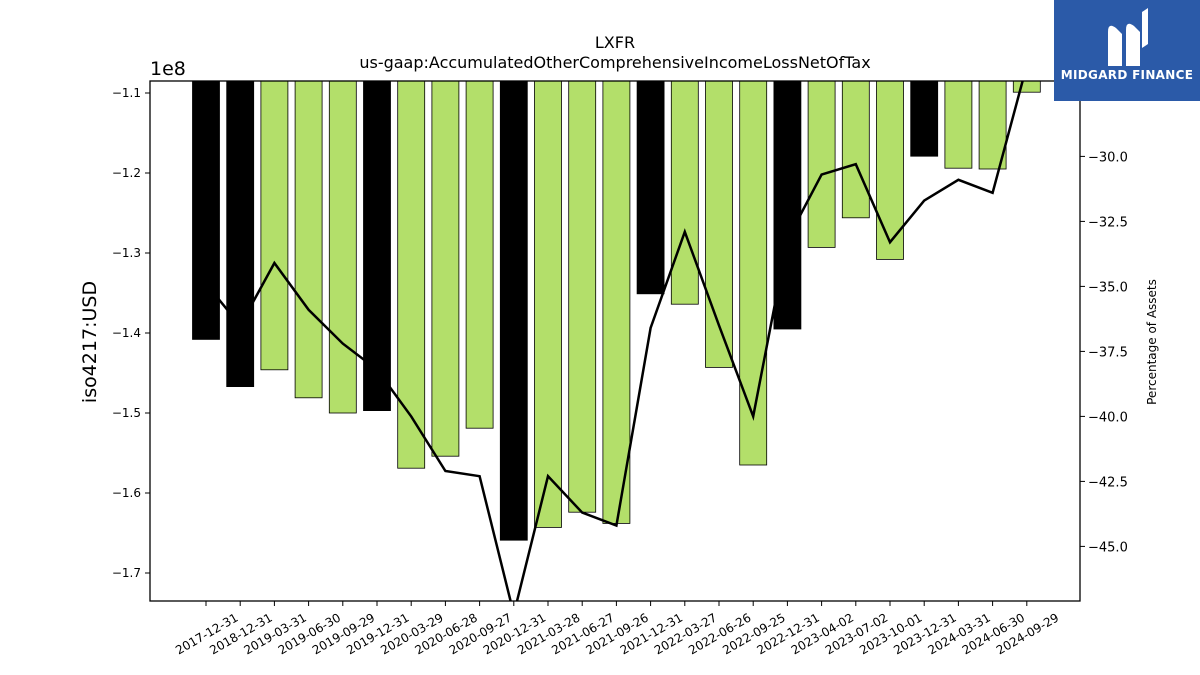 This screenshot has height=675, width=1200. Describe the element at coordinates (1108, 287) in the screenshot. I see `y2-tick-label: −35.0` at that location.